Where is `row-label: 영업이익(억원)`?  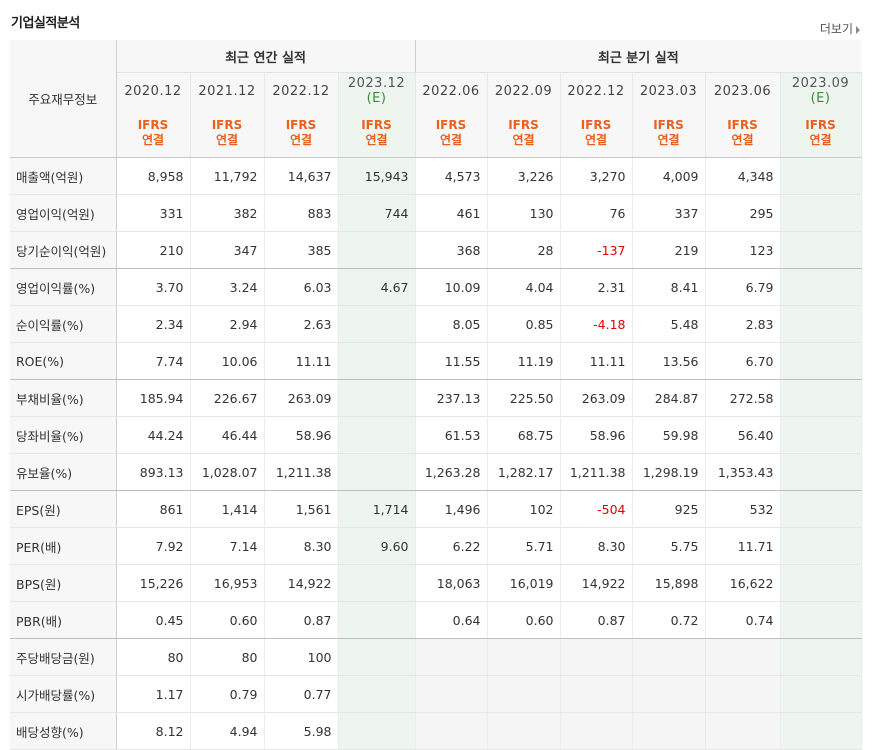
row-label: 영업이익(억원) is located at coordinates (63, 213).